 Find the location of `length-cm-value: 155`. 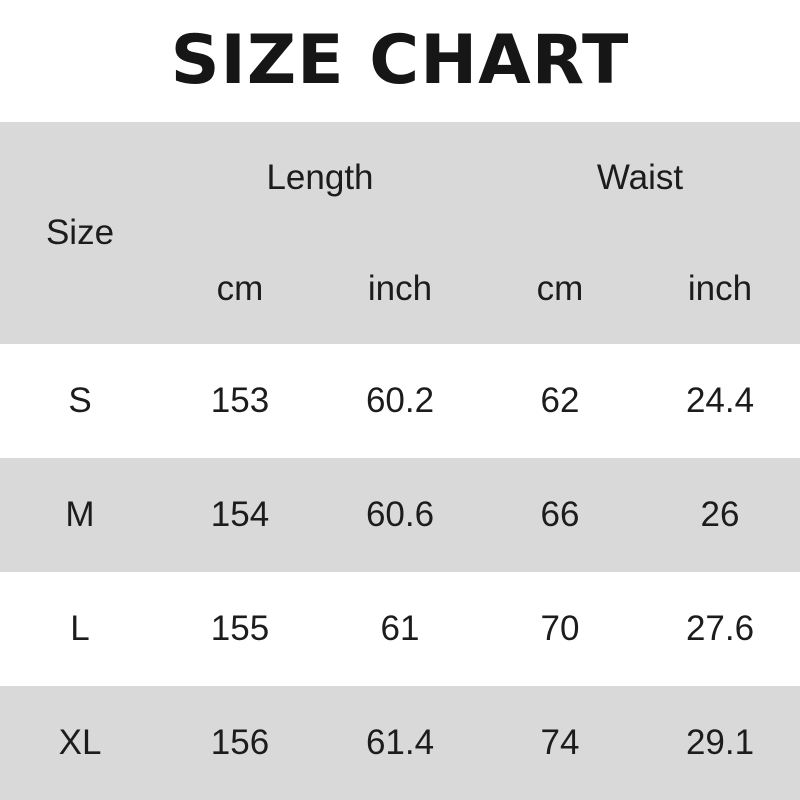

length-cm-value: 155 is located at coordinates (240, 628).